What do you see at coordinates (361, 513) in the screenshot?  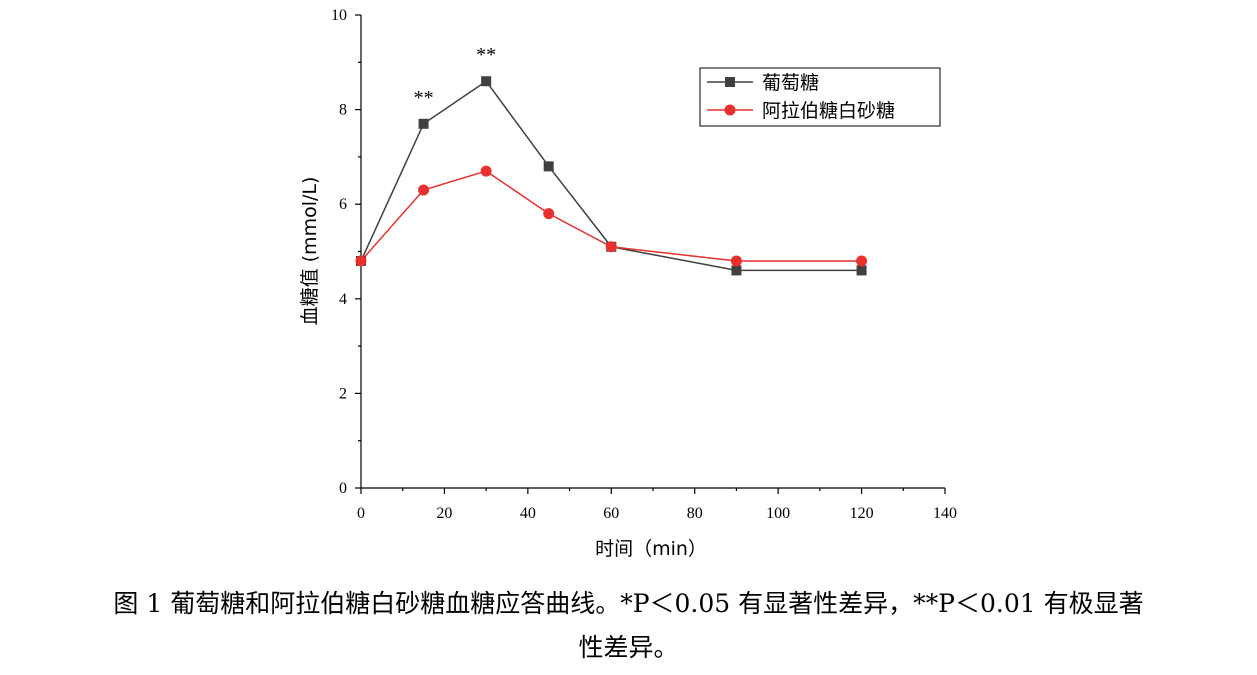 I see `x-tick-label: 0` at bounding box center [361, 513].